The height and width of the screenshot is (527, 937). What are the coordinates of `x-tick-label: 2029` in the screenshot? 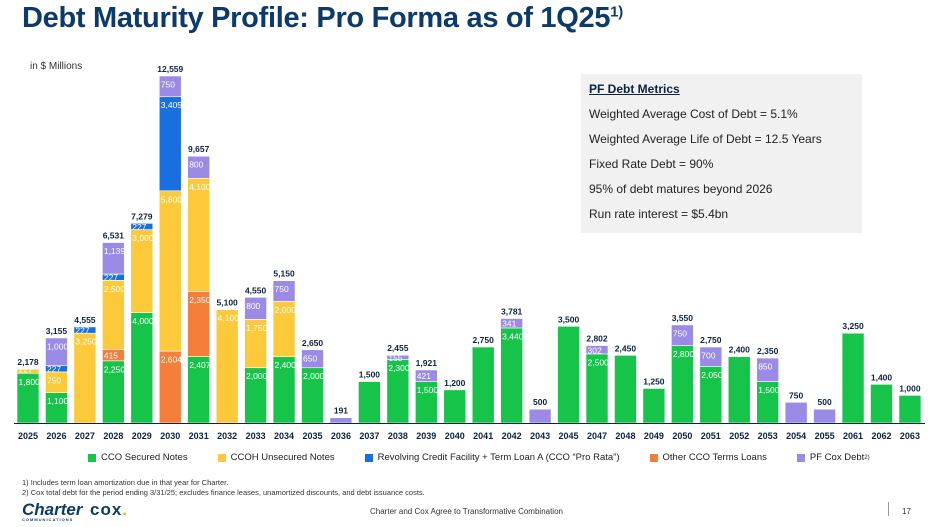 It's located at (142, 436).